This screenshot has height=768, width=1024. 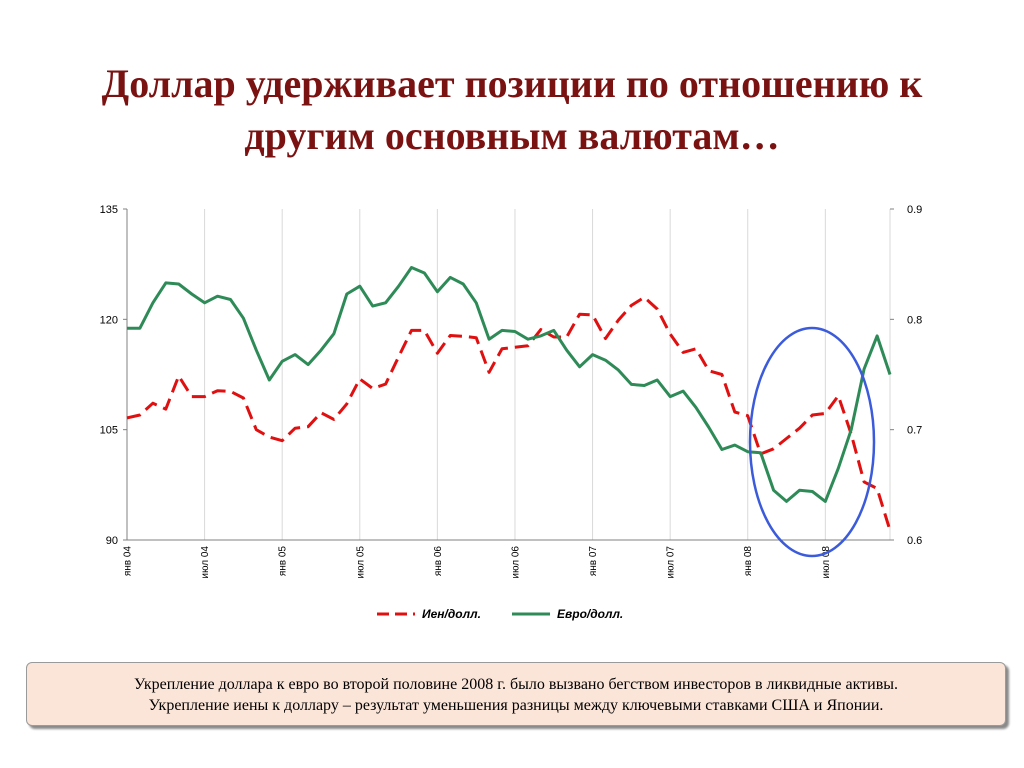 What do you see at coordinates (109, 320) in the screenshot?
I see `y-left-tick-label: 120` at bounding box center [109, 320].